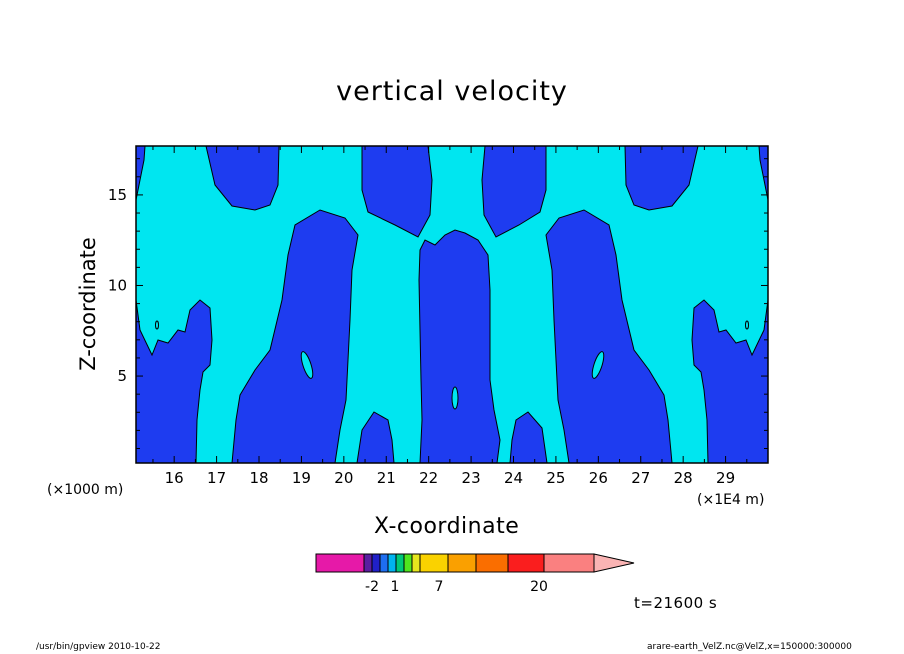 The height and width of the screenshot is (654, 904). I want to click on x-tick-label: 26, so click(598, 478).